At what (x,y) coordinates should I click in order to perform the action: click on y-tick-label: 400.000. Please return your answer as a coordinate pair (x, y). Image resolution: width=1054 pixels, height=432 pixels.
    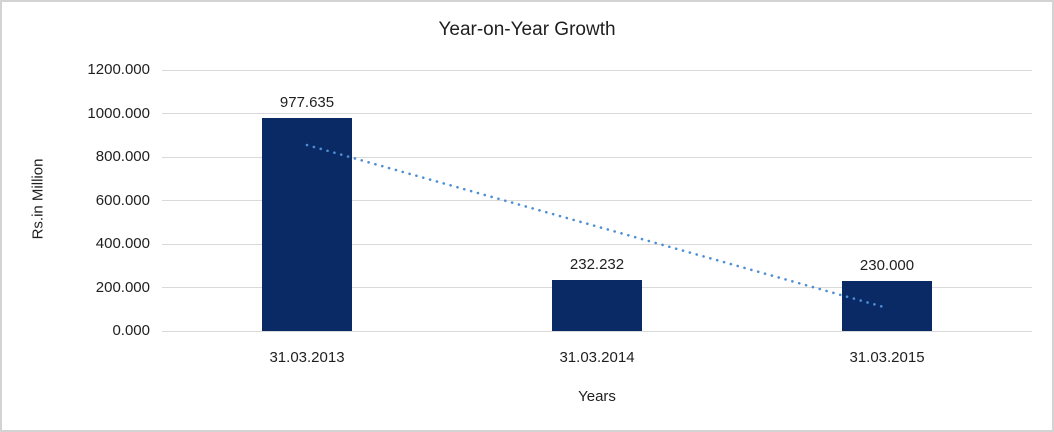
    Looking at the image, I should click on (122, 243).